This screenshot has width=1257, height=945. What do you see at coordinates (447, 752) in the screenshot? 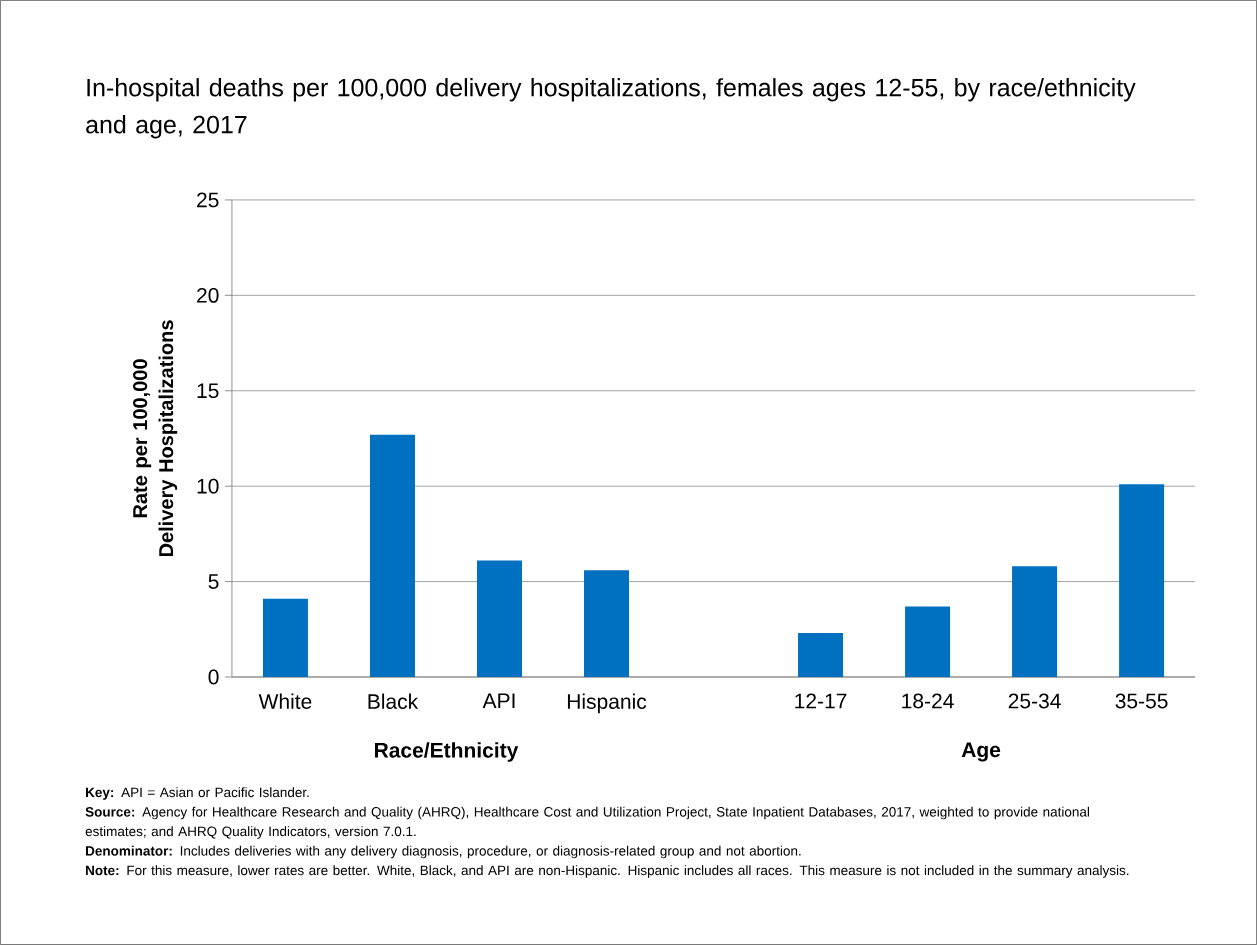
I see `text: Race/Ethnicity` at bounding box center [447, 752].